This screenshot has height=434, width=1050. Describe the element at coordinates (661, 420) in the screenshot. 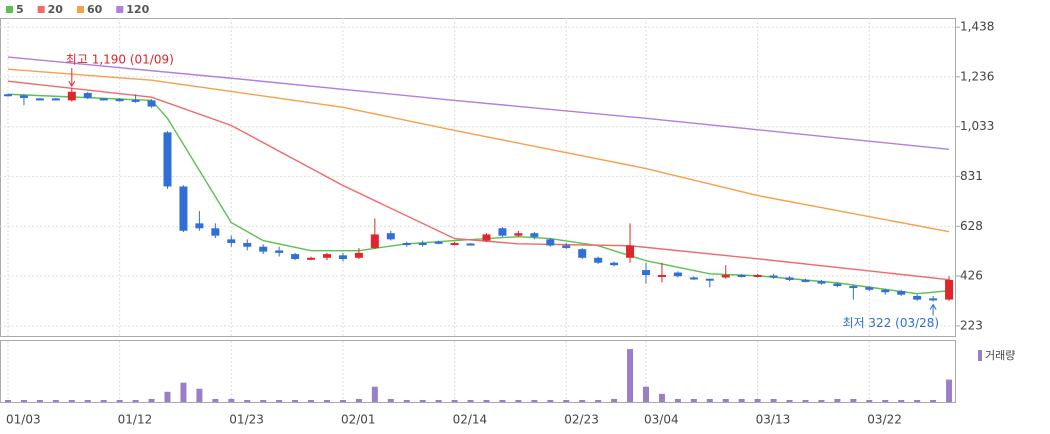

I see `x-tick-label: 03/04` at that location.